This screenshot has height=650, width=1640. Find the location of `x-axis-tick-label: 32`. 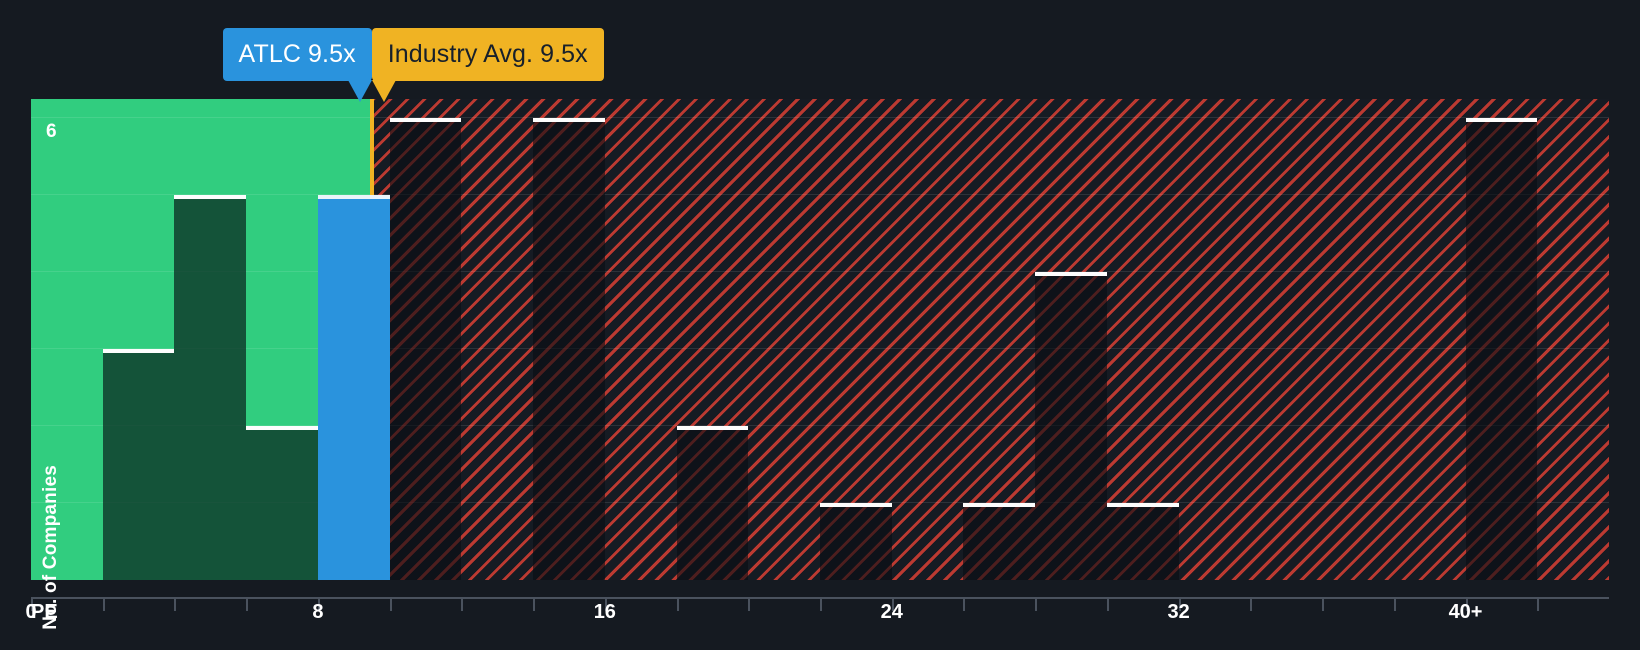

x-axis-tick-label: 32 is located at coordinates (1178, 612).